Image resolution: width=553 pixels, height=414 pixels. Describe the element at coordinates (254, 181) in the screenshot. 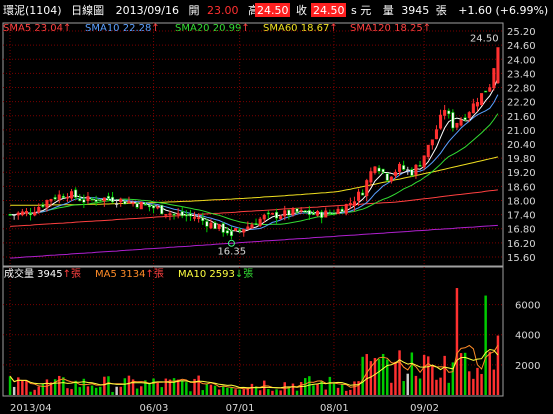

I see `sma60-line` at that location.